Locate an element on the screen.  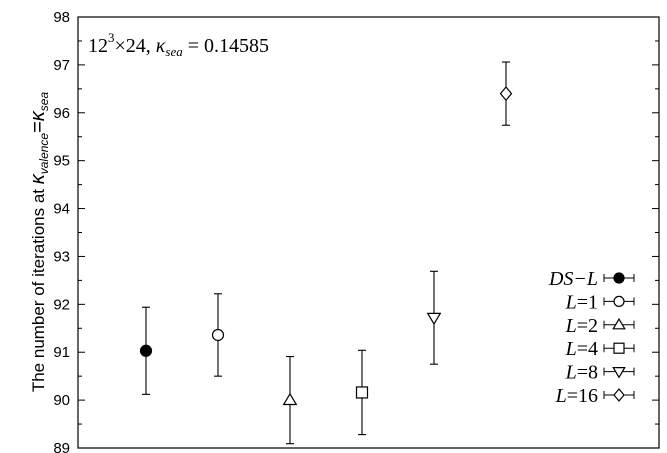
legend-label-suffix: =1 is located at coordinates (587, 302).